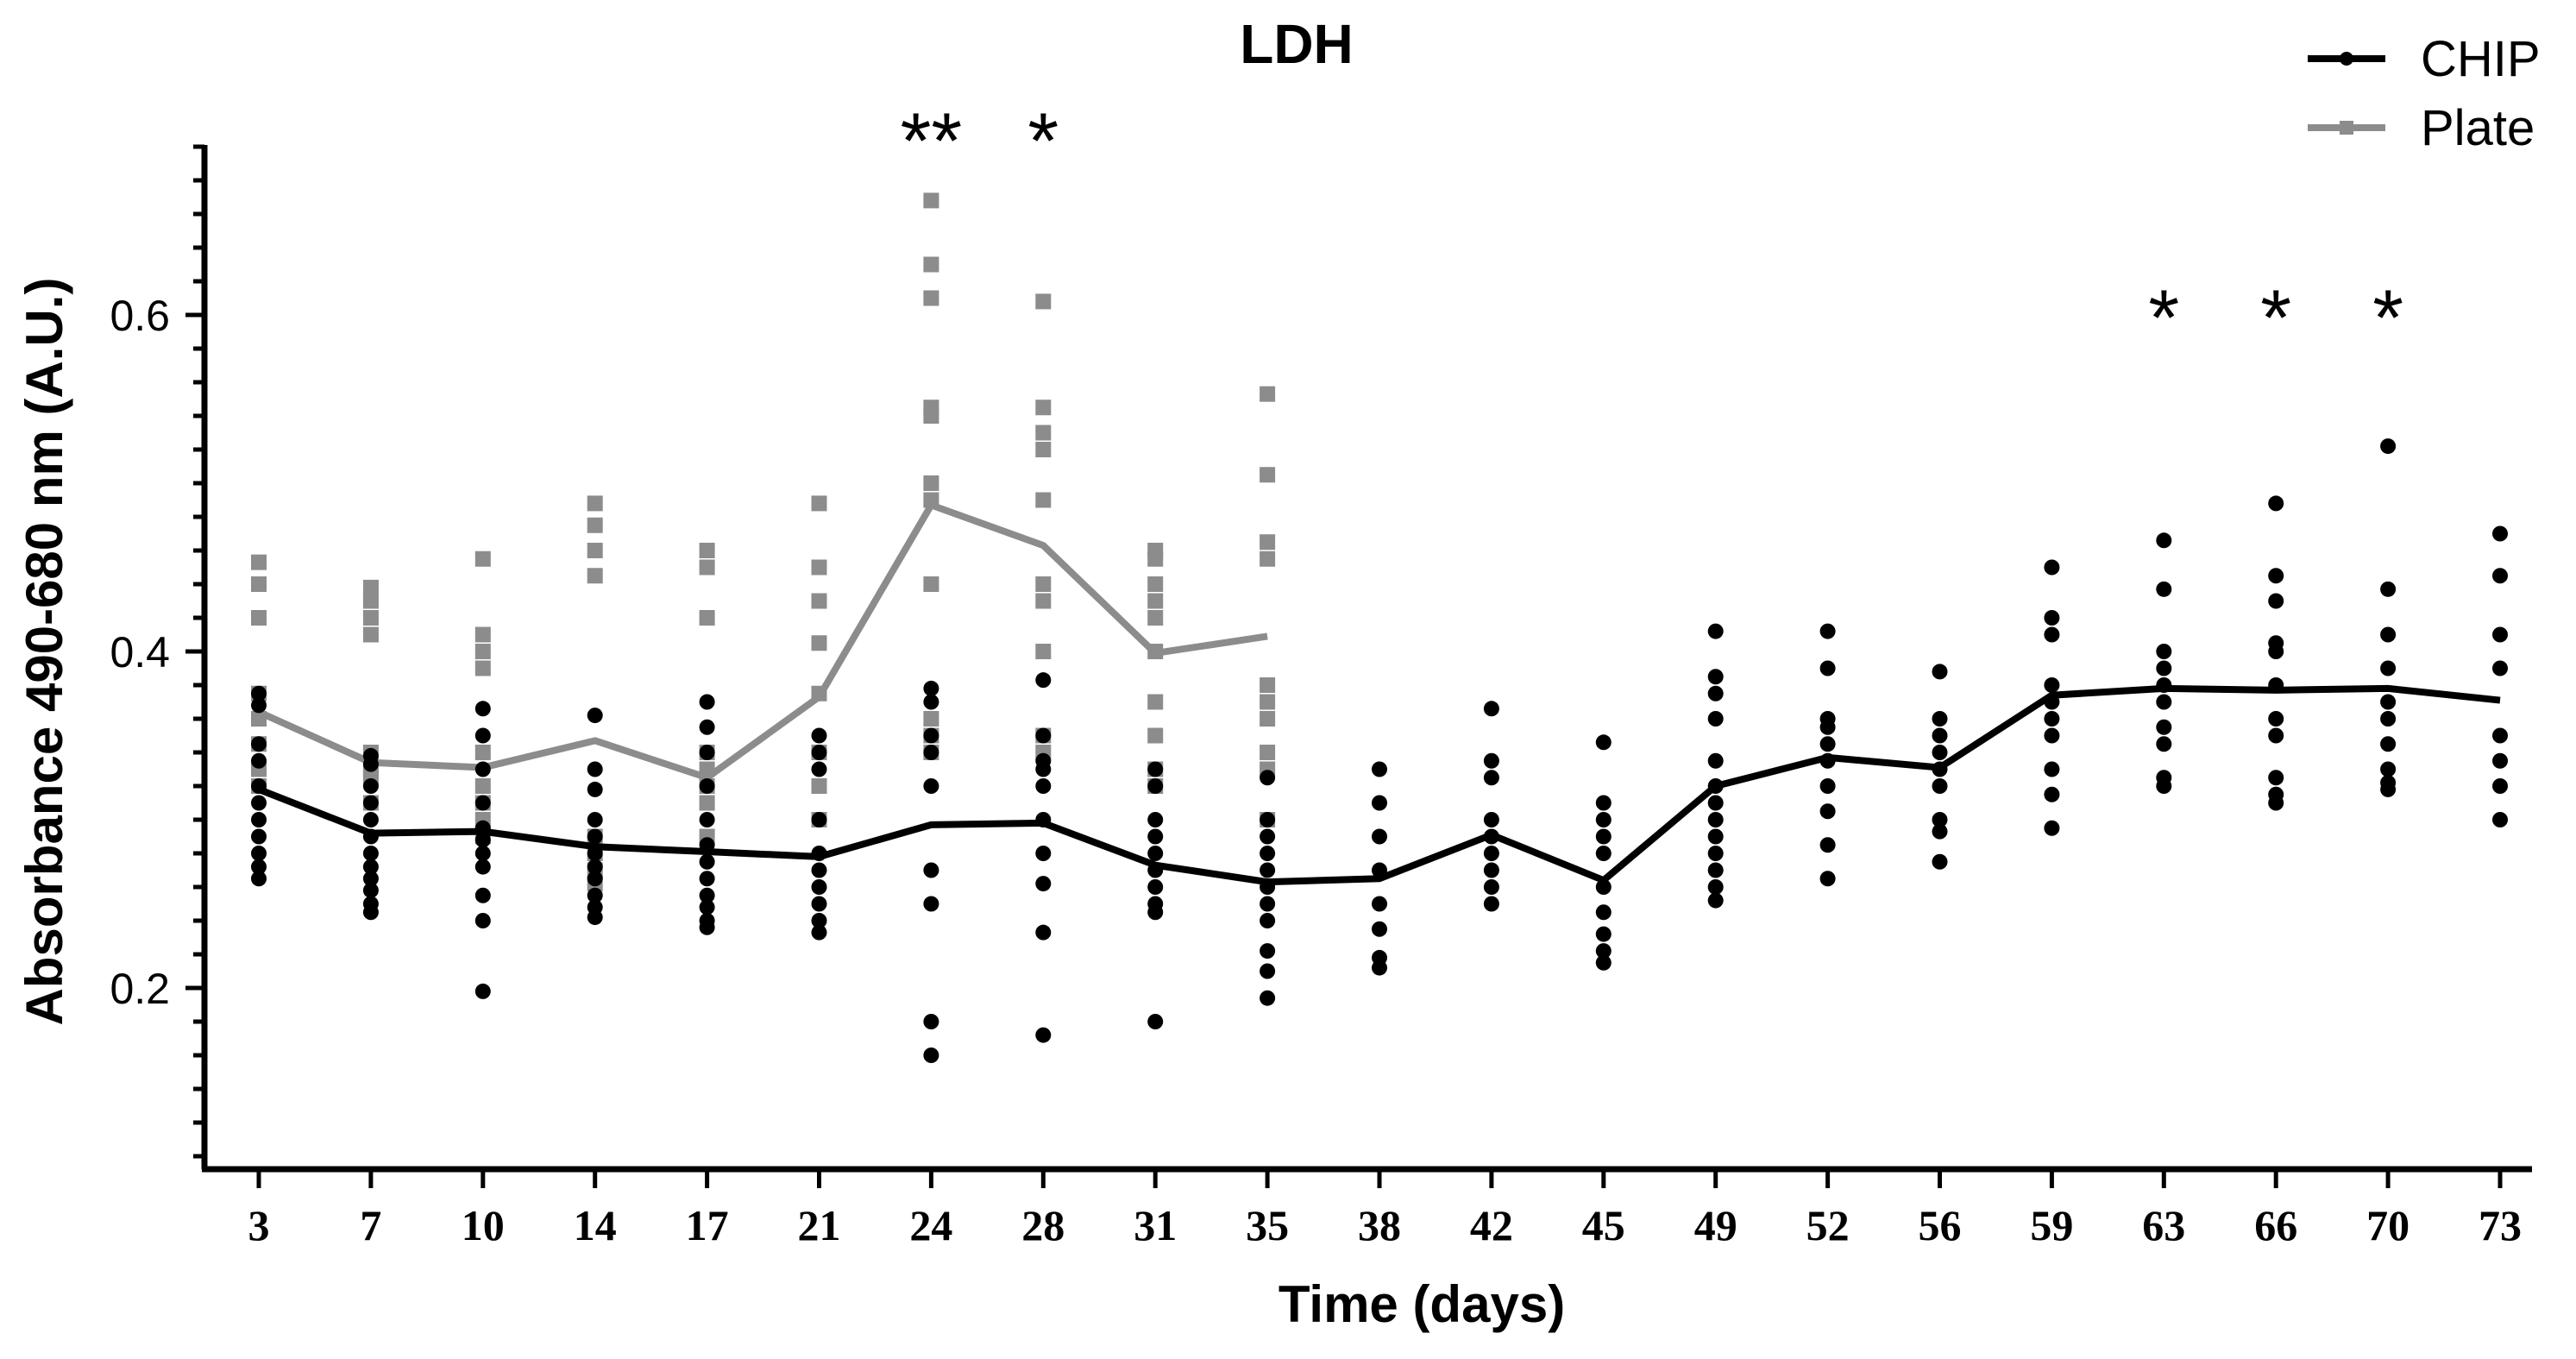 Image resolution: width=2576 pixels, height=1359 pixels. Describe the element at coordinates (1491, 1225) in the screenshot. I see `x-tick-label: 42` at that location.